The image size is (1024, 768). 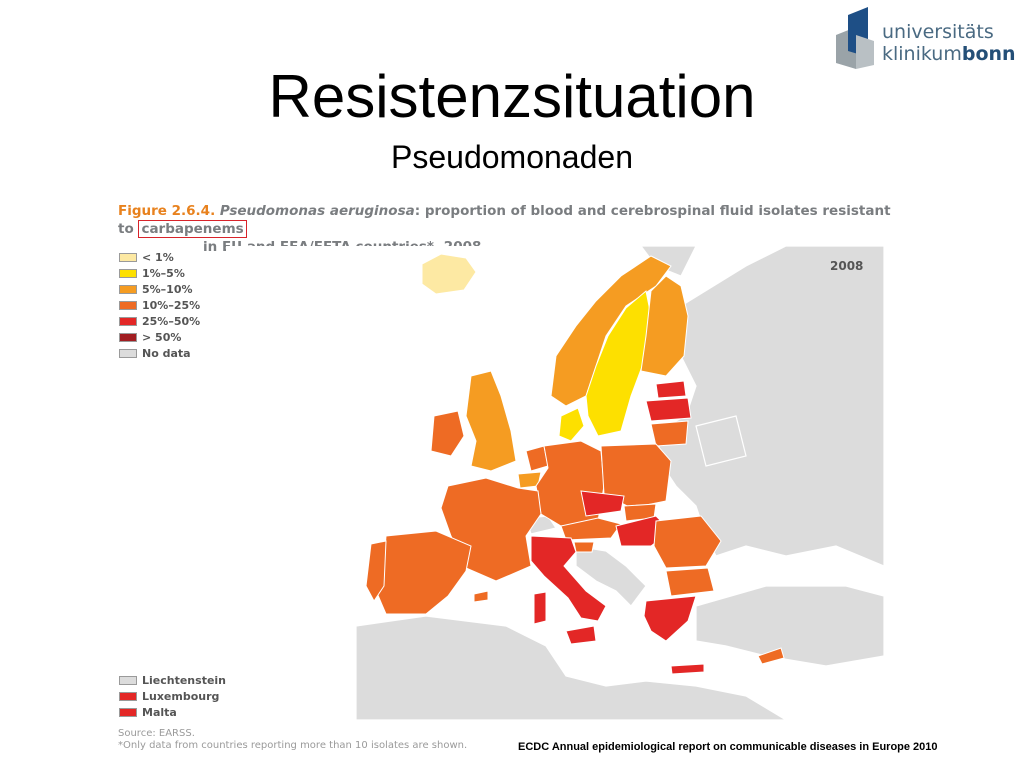 I want to click on legend-label: No data, so click(x=166, y=353).